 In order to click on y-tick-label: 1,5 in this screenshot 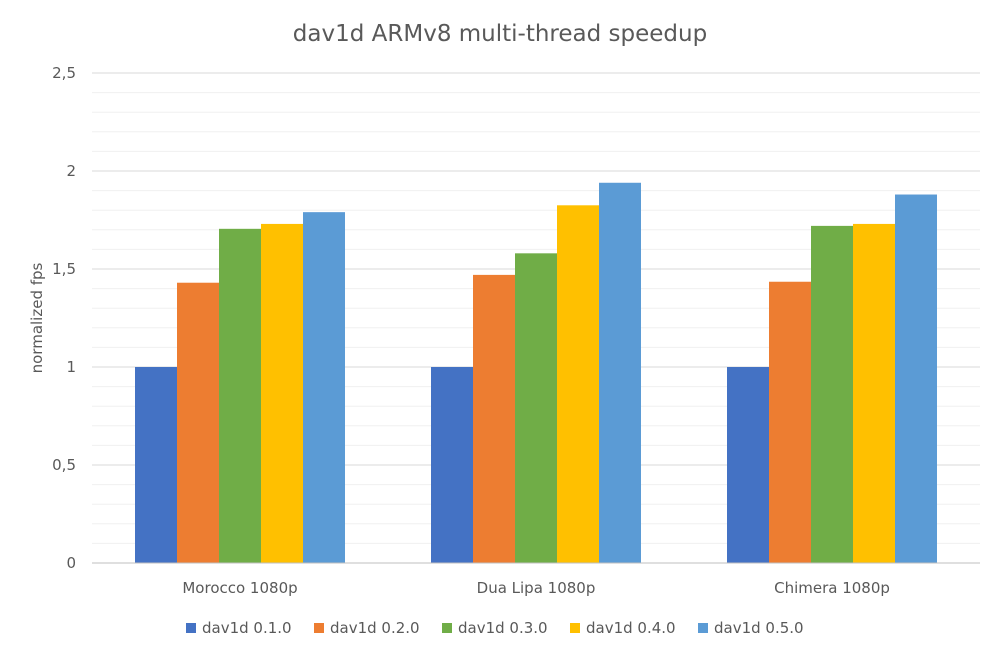, I will do `click(64, 269)`.